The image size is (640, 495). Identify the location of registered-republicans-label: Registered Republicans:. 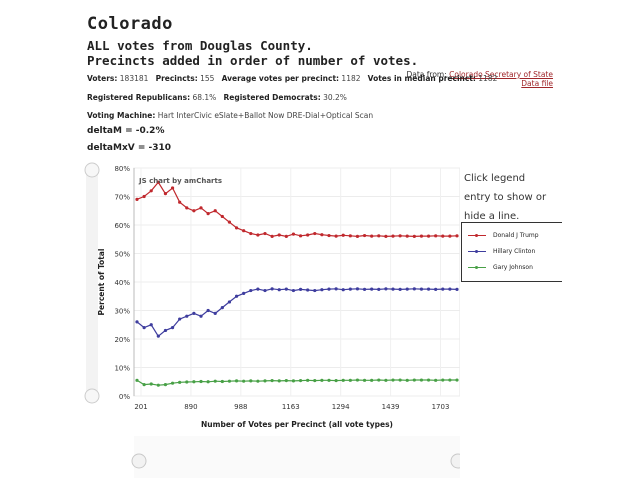
(139, 97).